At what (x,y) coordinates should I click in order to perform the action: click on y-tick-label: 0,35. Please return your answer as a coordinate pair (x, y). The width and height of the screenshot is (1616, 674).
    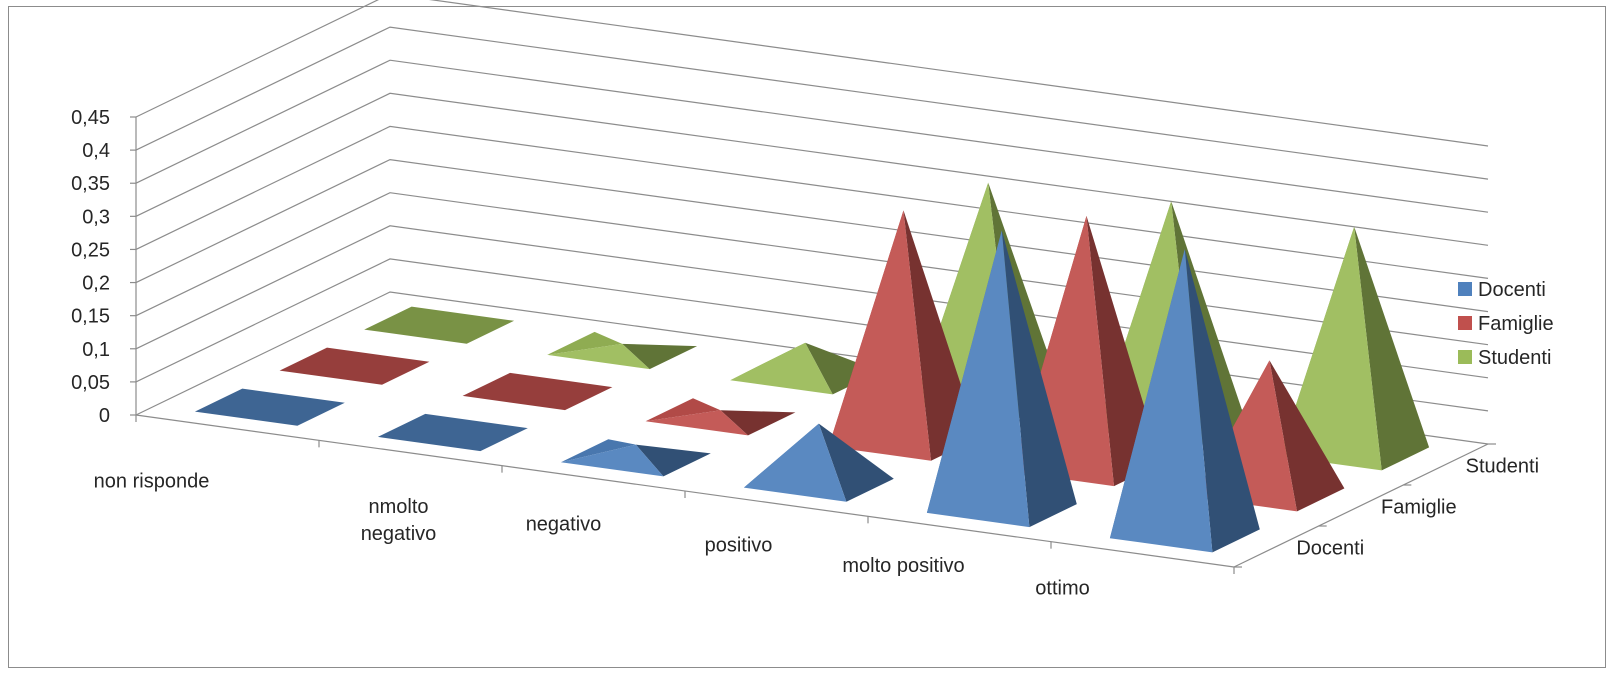
    Looking at the image, I should click on (90, 184).